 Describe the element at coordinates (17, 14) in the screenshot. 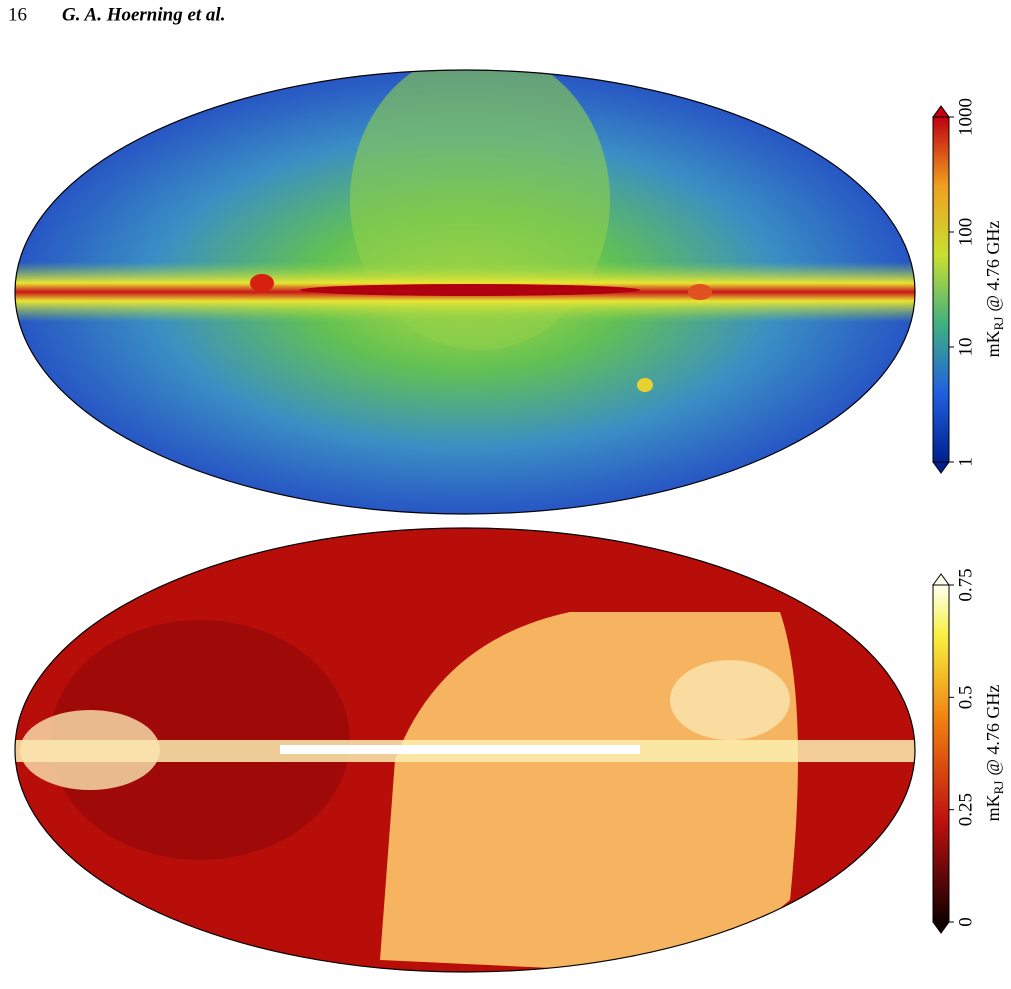

I see `page-number: 16` at that location.